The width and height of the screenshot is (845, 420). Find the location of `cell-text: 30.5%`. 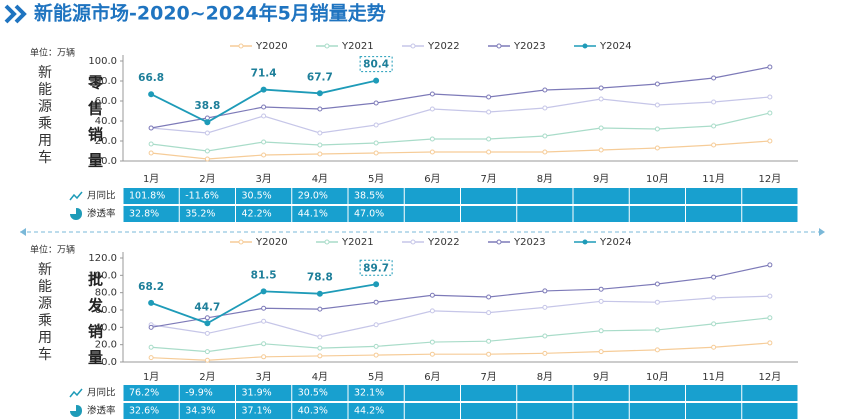

cell-text: 30.5% is located at coordinates (313, 393).